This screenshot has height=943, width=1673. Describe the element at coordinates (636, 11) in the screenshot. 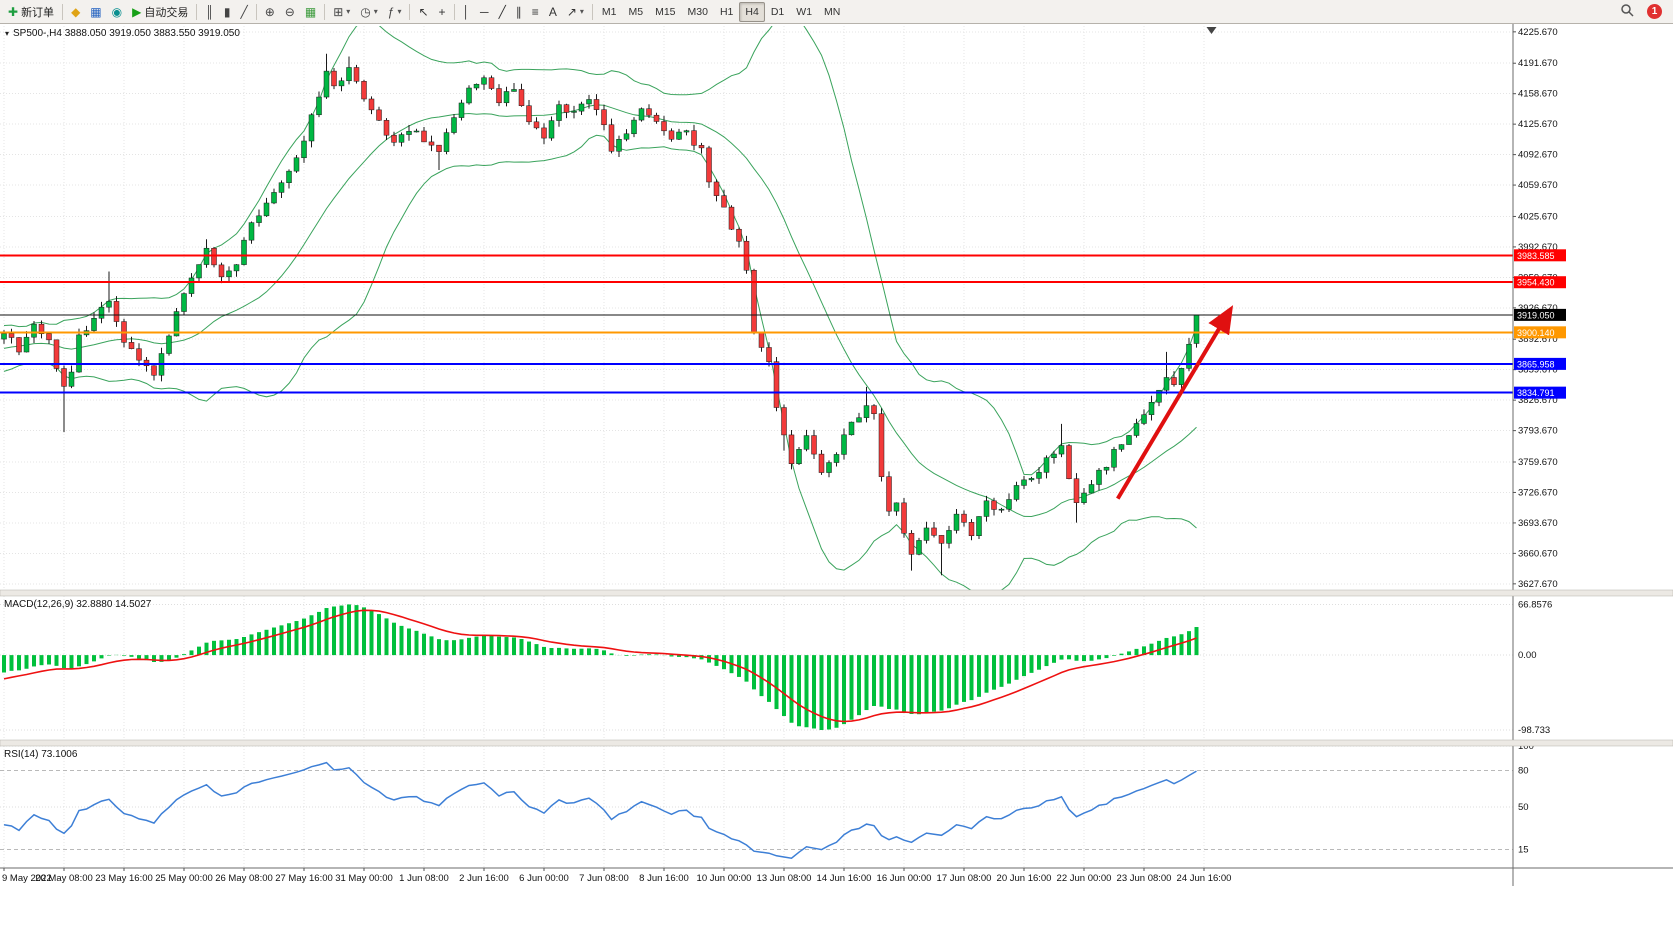

I see `timeframe-button-m5: M5` at that location.